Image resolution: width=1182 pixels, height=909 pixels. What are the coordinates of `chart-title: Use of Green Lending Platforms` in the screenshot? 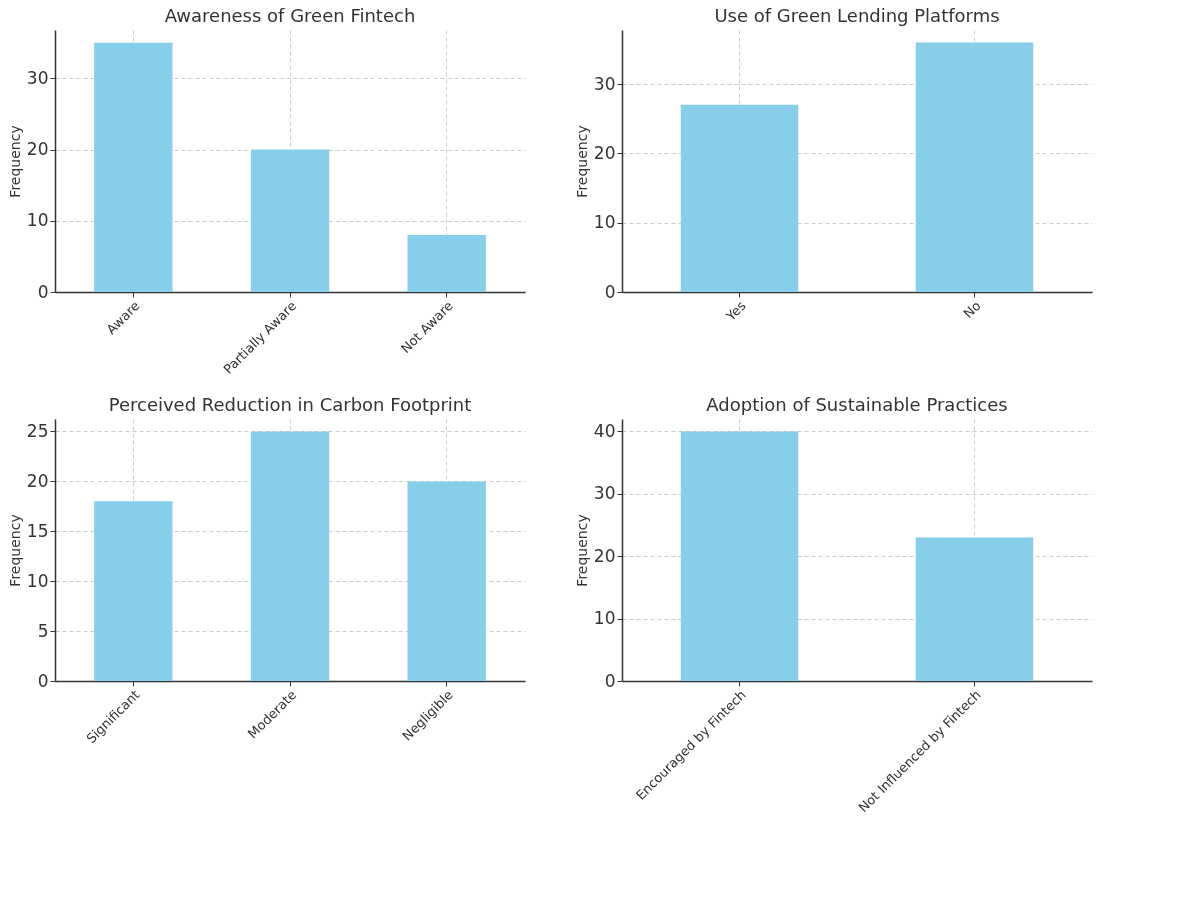 It's located at (857, 15).